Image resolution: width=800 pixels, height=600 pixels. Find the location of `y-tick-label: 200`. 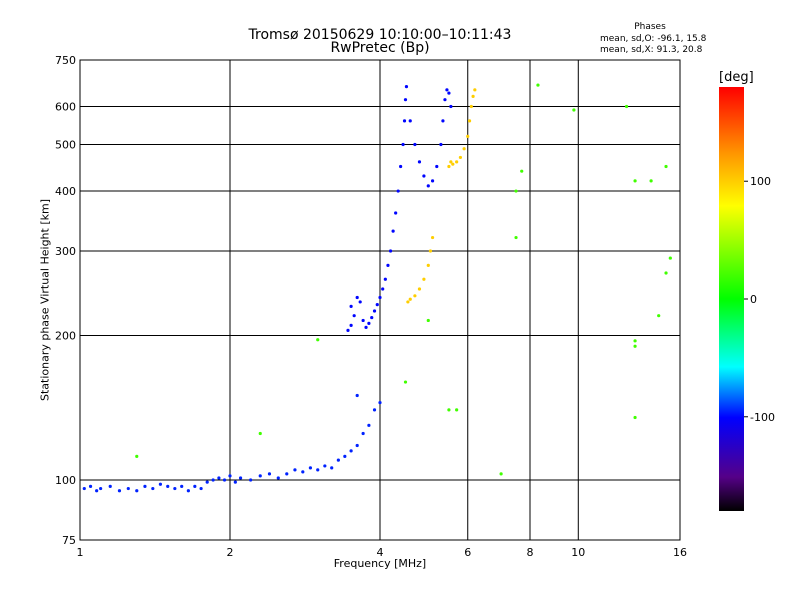

y-tick-label: 200 is located at coordinates (65, 336).